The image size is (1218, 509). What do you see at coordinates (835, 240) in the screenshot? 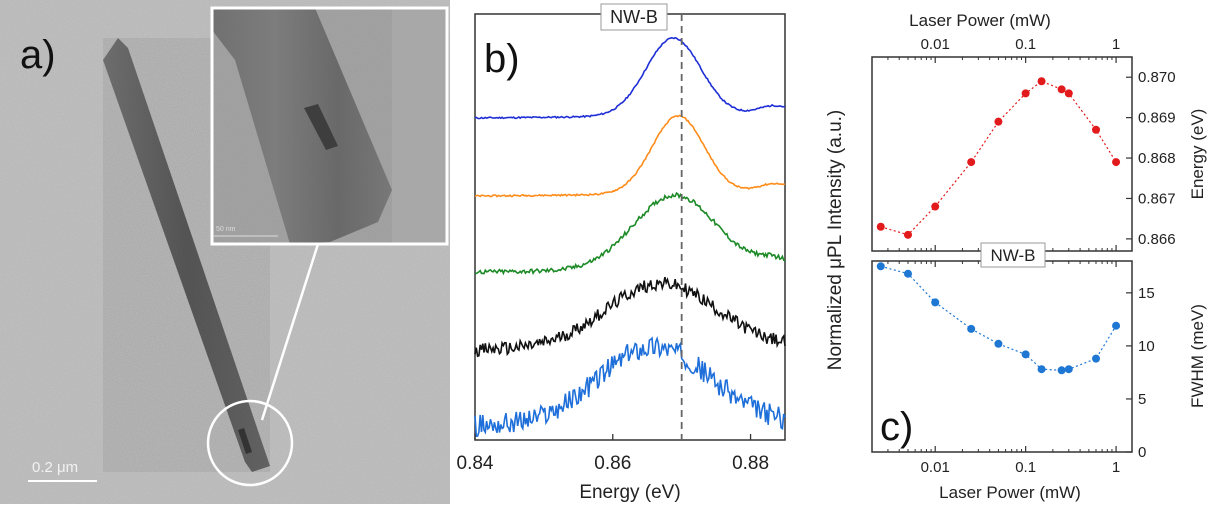
I see `intensity-axis-label: Normalized μPL Intensity (a.u.)` at bounding box center [835, 240].